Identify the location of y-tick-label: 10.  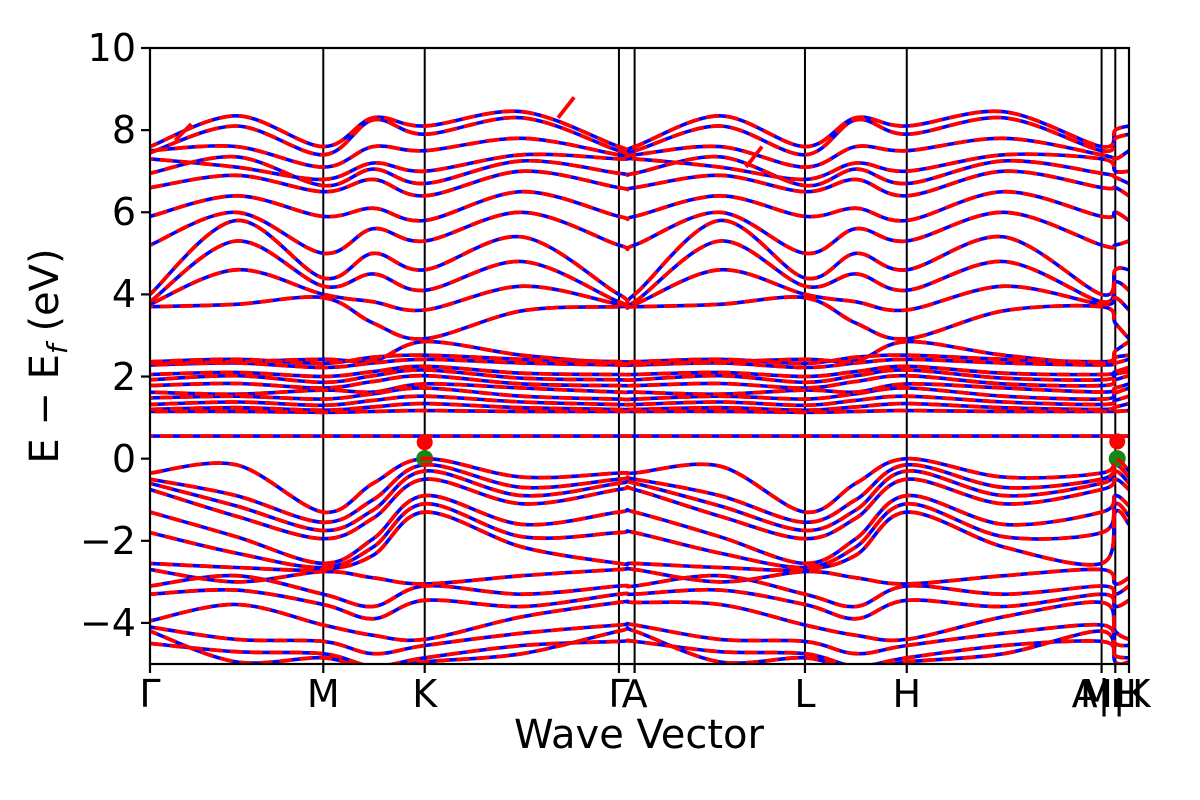
(111, 48).